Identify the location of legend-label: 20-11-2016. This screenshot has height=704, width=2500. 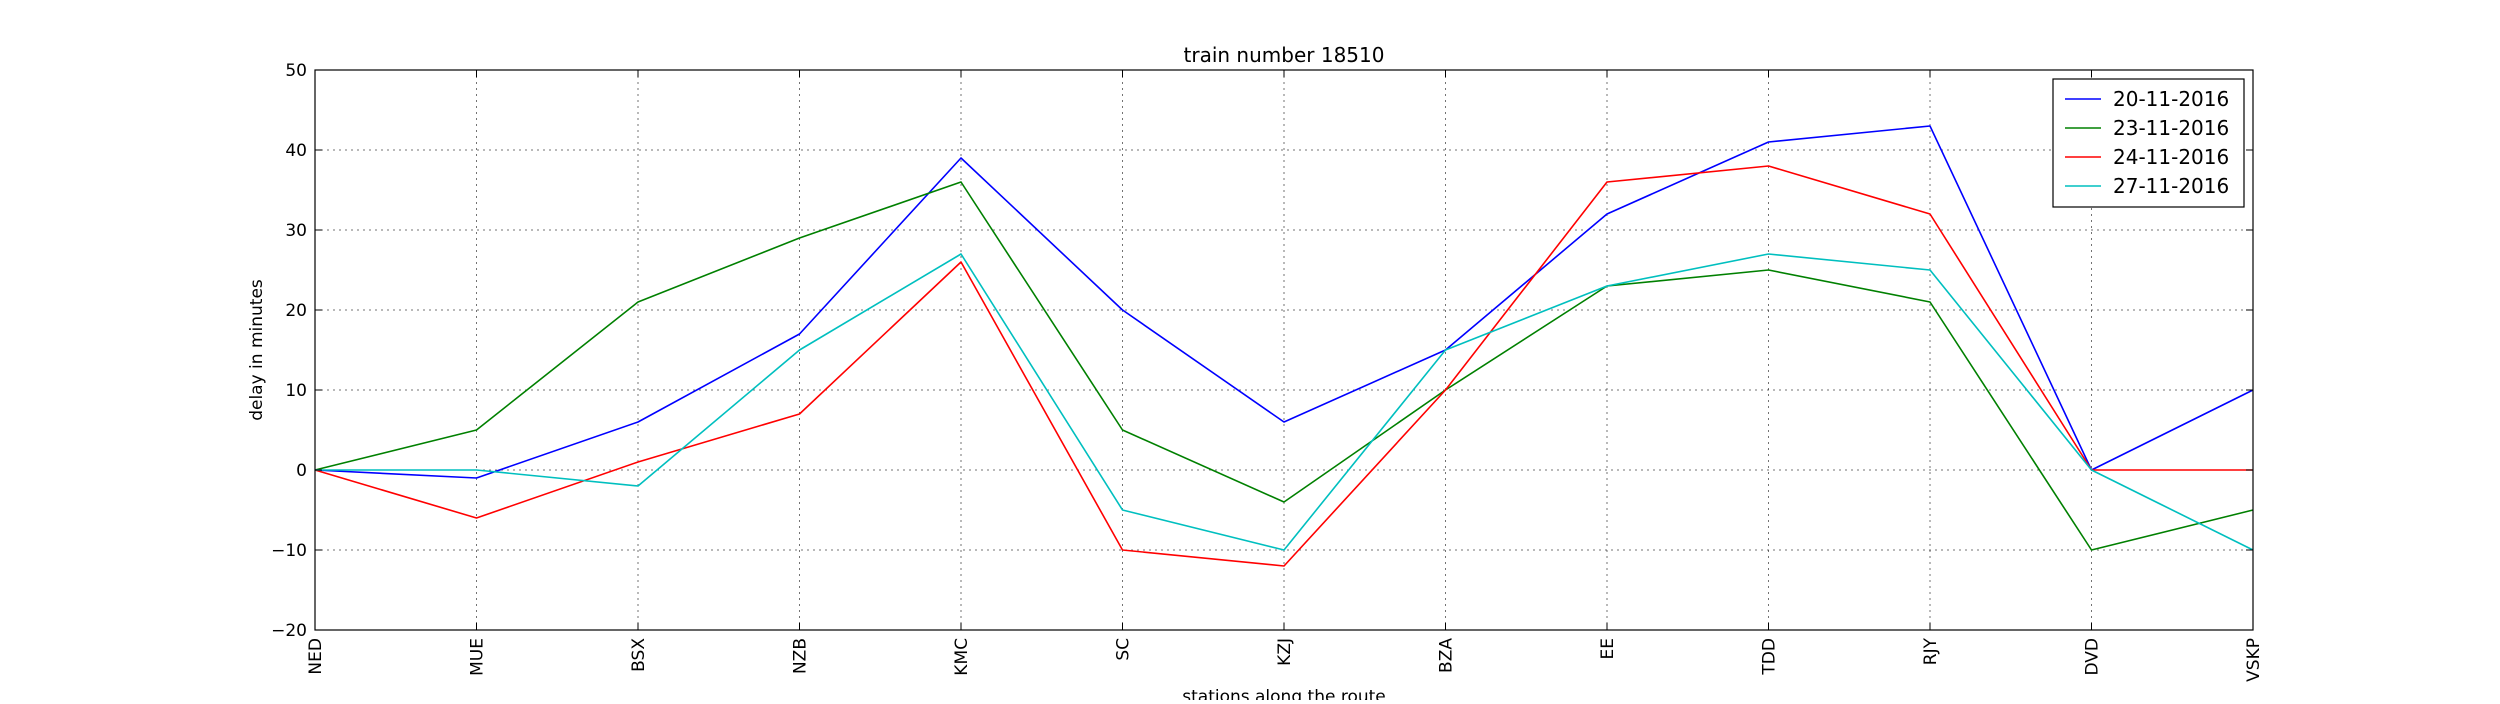
(2171, 99).